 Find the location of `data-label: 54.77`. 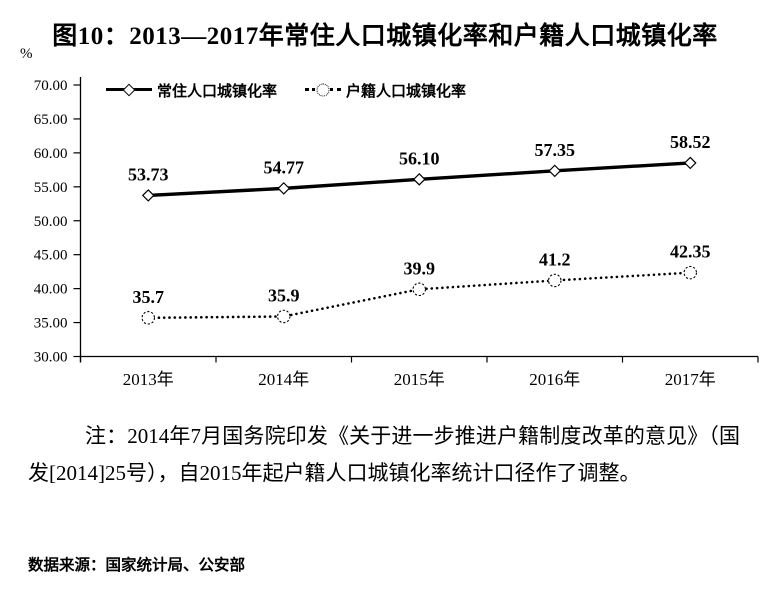

data-label: 54.77 is located at coordinates (284, 167).